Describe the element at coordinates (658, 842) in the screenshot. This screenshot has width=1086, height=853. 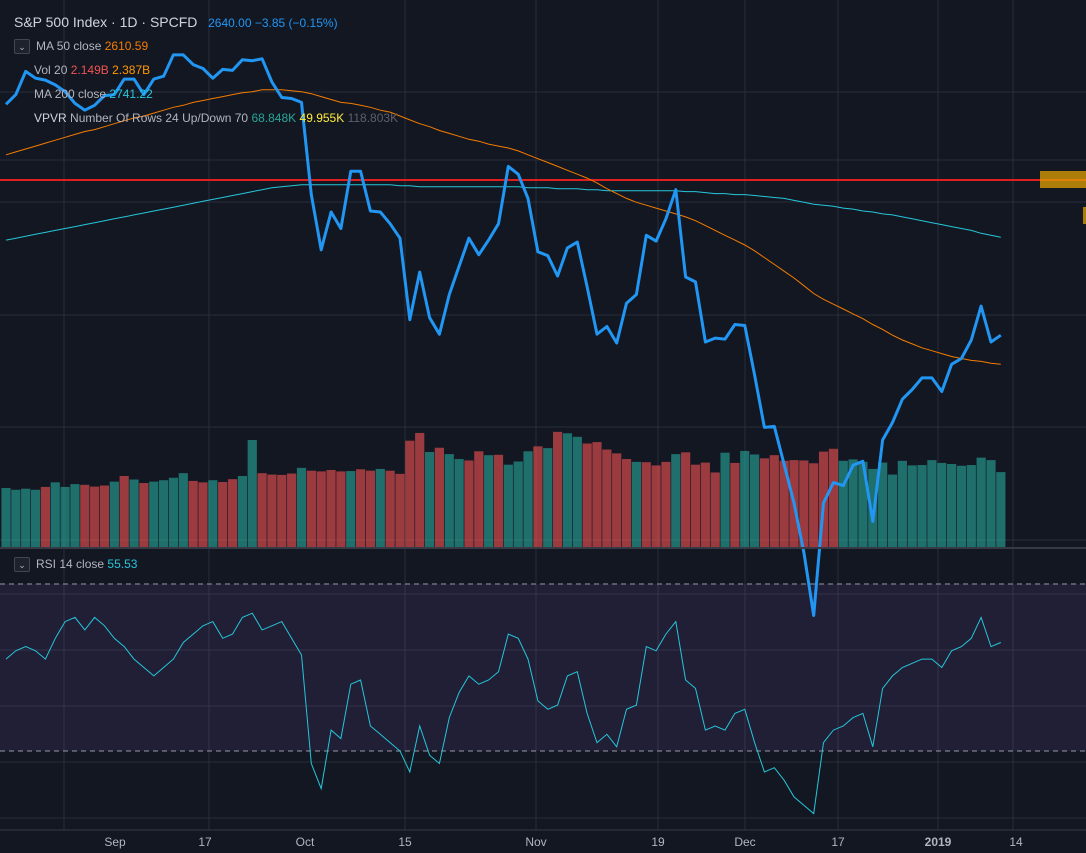
I see `time-axis-label: 19` at that location.